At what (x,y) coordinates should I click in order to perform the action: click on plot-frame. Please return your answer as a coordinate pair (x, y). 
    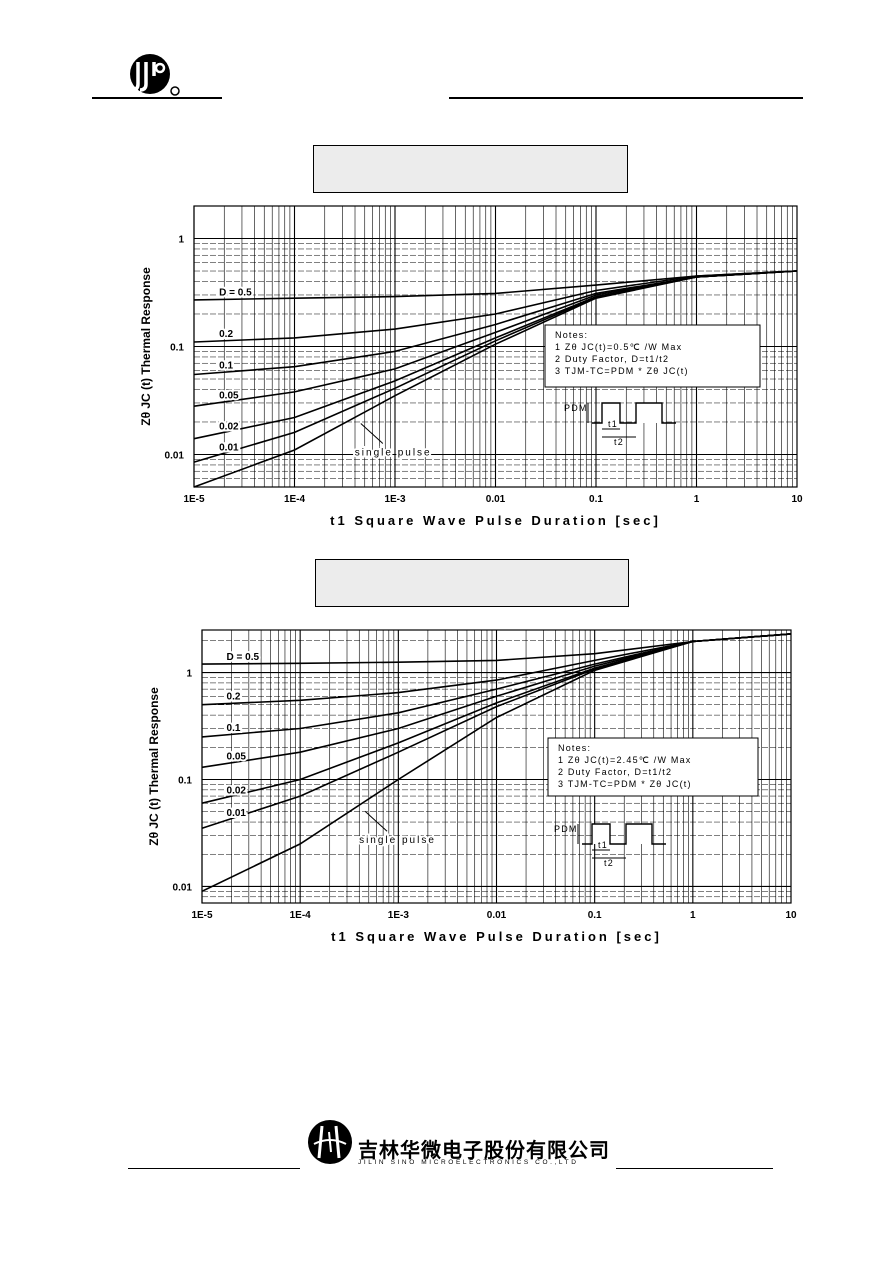
    Looking at the image, I should click on (496, 766).